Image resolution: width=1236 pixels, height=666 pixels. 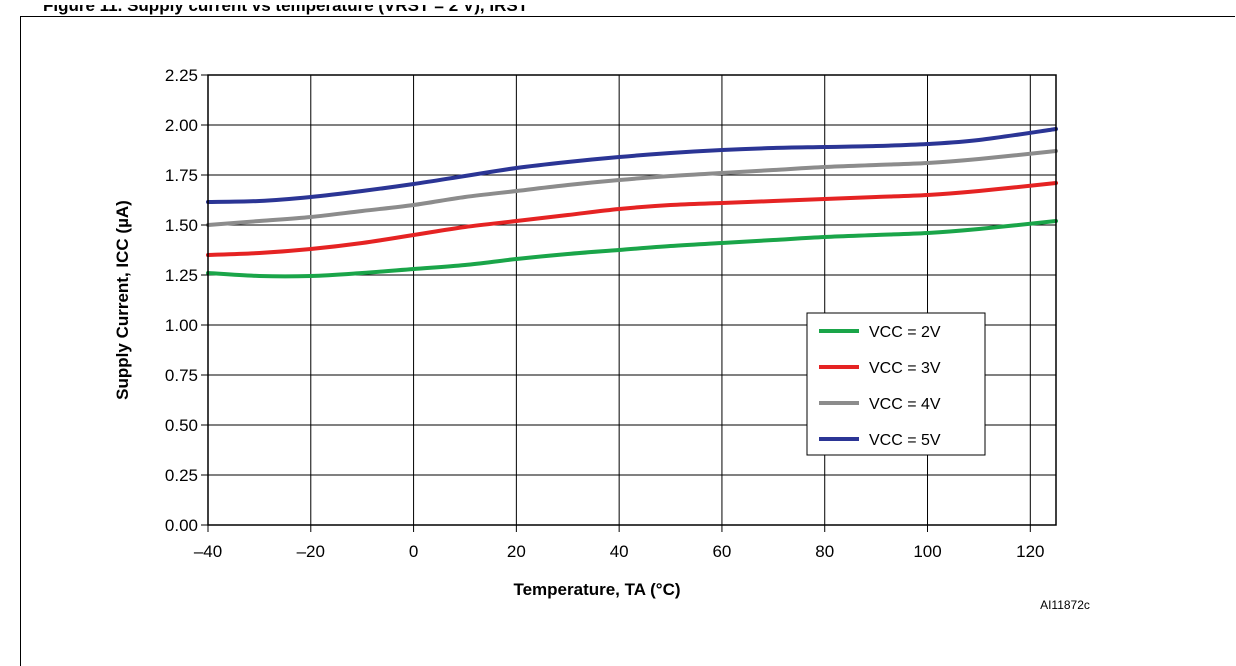 I want to click on x-tick-label: 60, so click(x=721, y=551).